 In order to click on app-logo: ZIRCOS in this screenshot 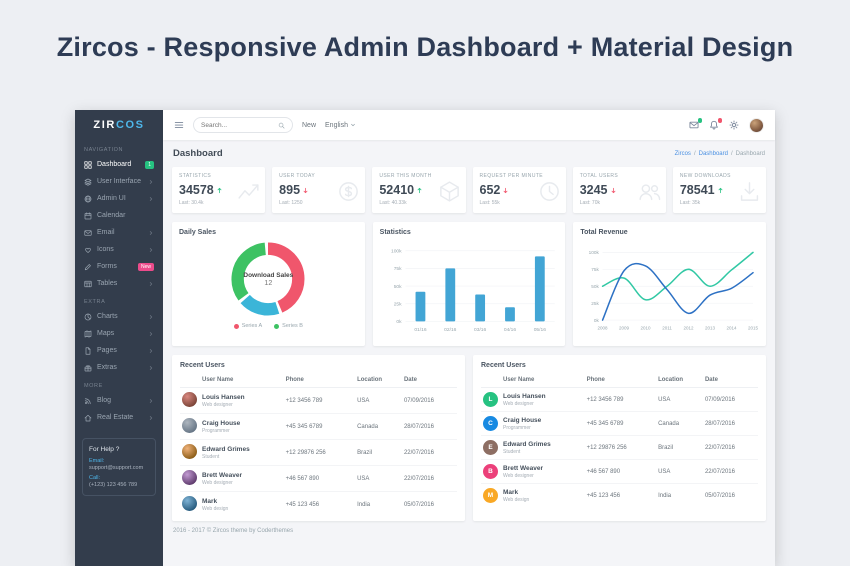, I will do `click(119, 125)`.